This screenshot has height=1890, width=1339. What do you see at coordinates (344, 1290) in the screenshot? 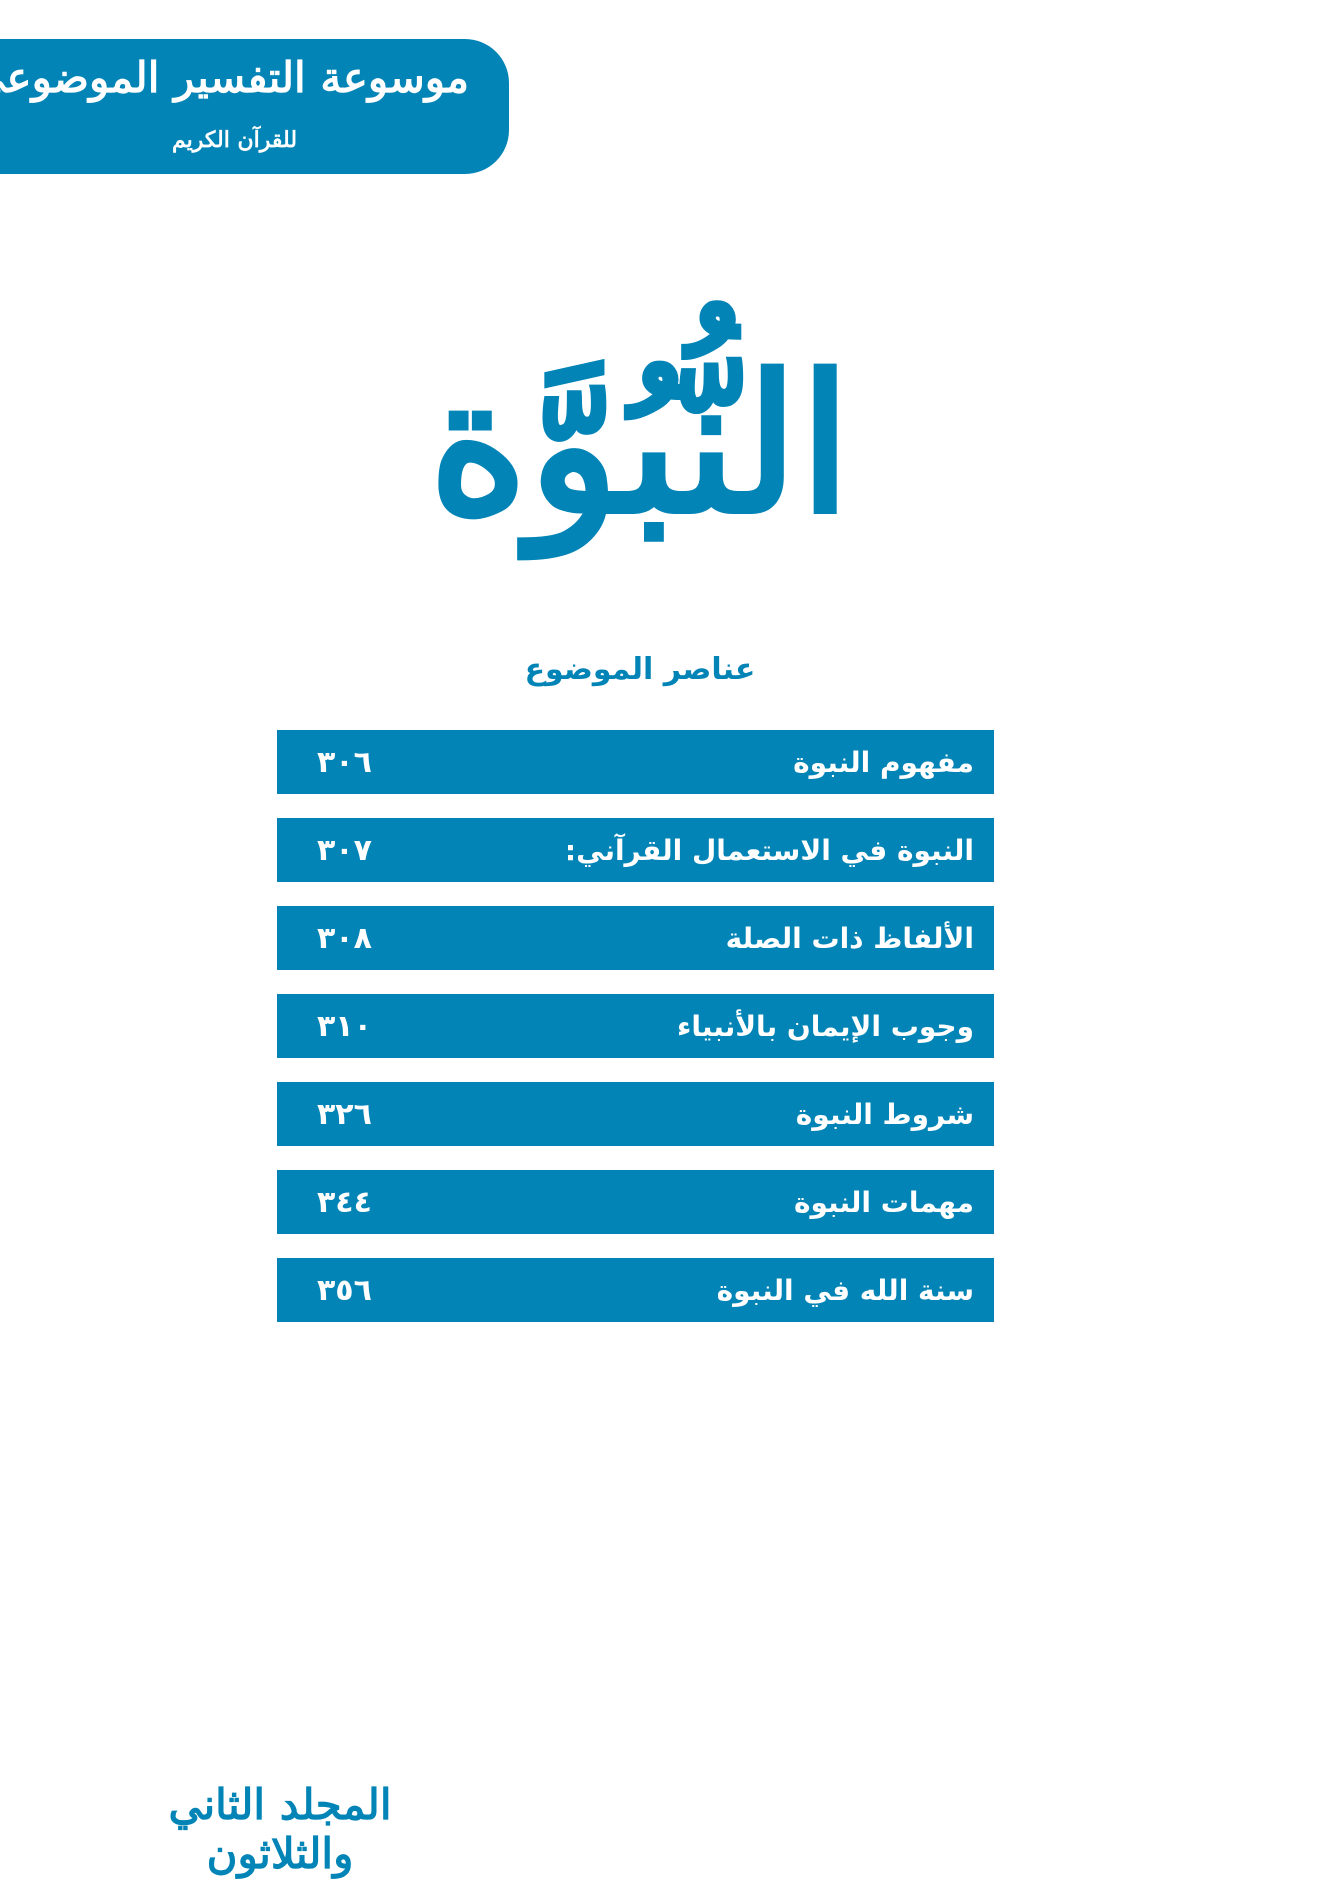
I see `toc-item-page: ٣٥٦` at bounding box center [344, 1290].